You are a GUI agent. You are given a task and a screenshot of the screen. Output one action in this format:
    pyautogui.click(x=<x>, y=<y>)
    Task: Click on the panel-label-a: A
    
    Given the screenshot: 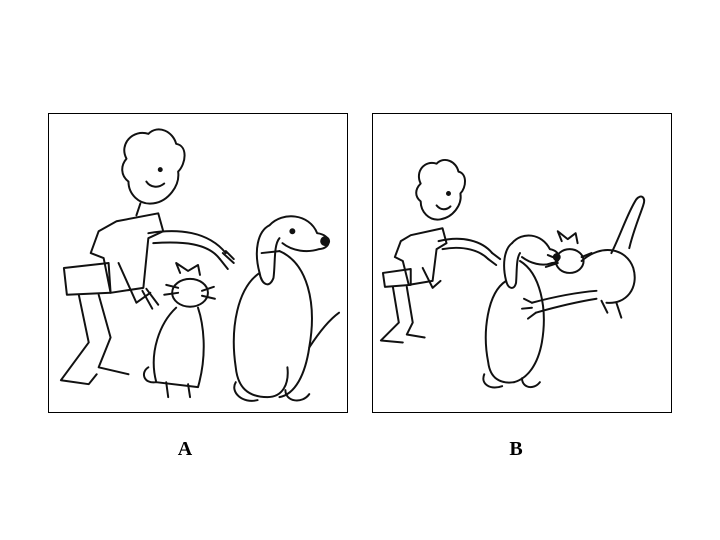 What is the action you would take?
    pyautogui.click(x=185, y=449)
    